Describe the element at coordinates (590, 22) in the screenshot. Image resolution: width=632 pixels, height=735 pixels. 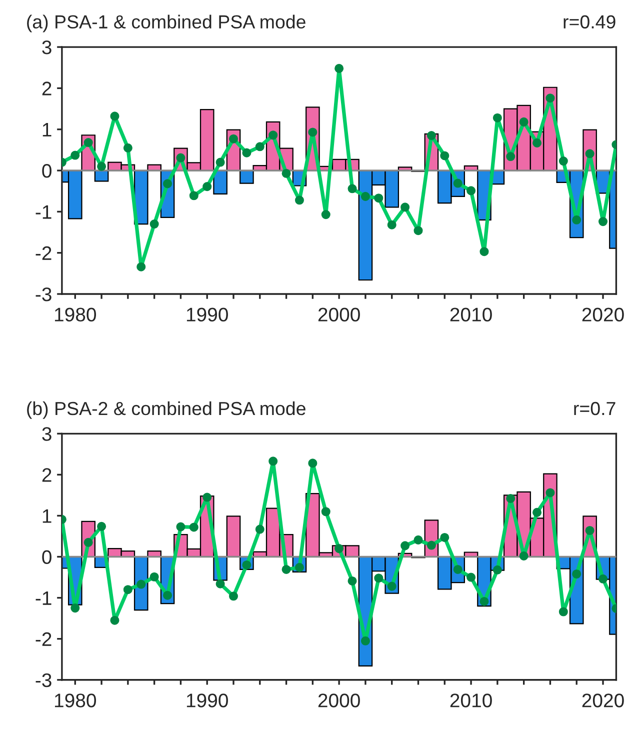
I see `text: r=0.49` at that location.